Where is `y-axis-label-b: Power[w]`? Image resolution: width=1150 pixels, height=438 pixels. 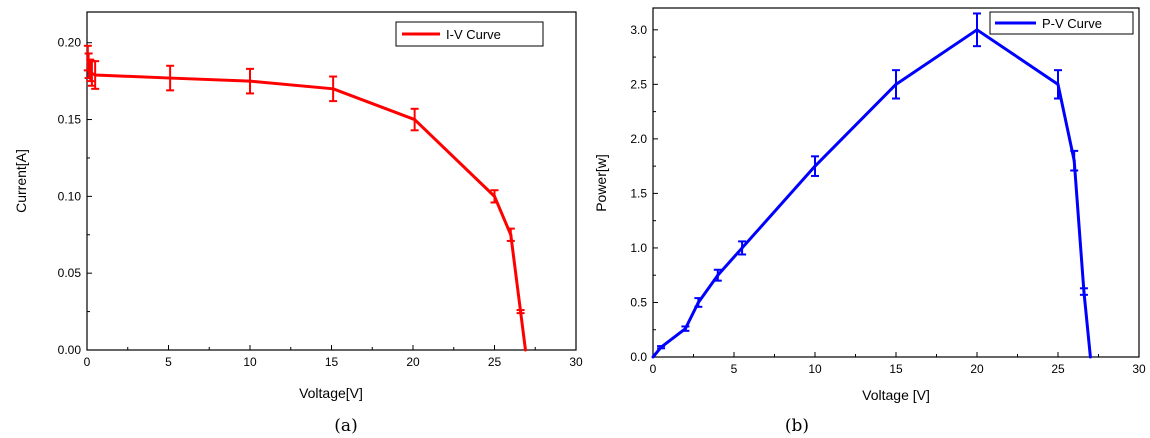
y-axis-label-b: Power[w] is located at coordinates (601, 183).